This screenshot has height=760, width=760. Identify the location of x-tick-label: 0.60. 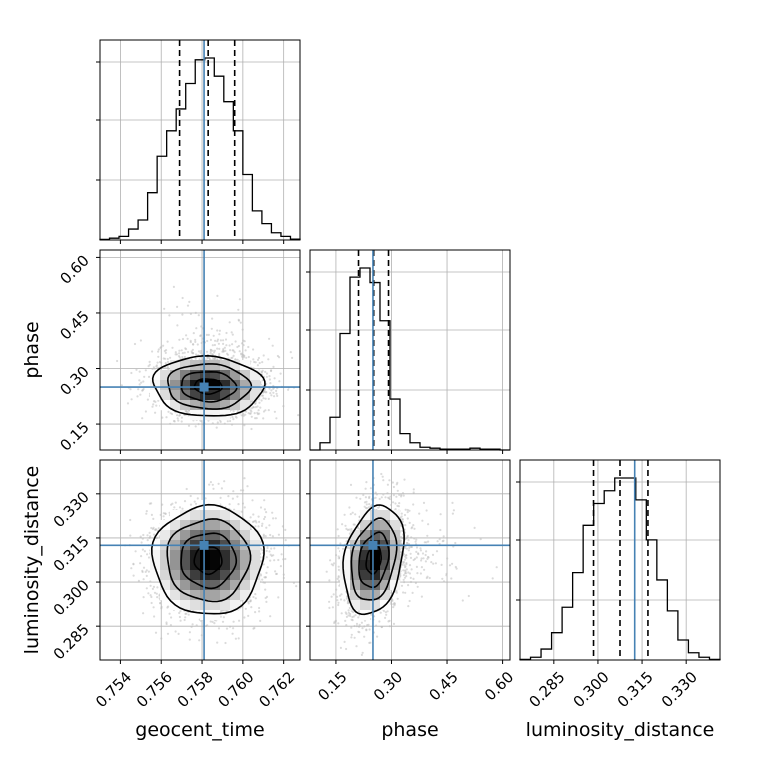
(499, 686).